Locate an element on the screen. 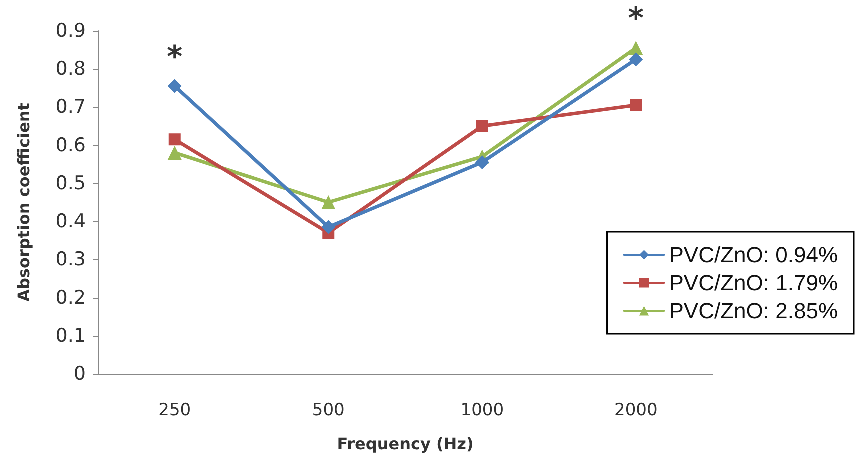 The image size is (856, 458). y-tick-label: 0.9 is located at coordinates (71, 31).